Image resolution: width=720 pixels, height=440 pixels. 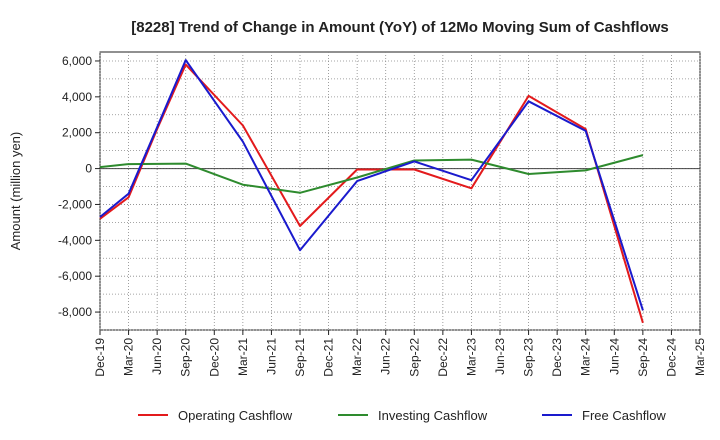 What do you see at coordinates (157, 356) in the screenshot?
I see `x-tick-label: Jun-20` at bounding box center [157, 356].